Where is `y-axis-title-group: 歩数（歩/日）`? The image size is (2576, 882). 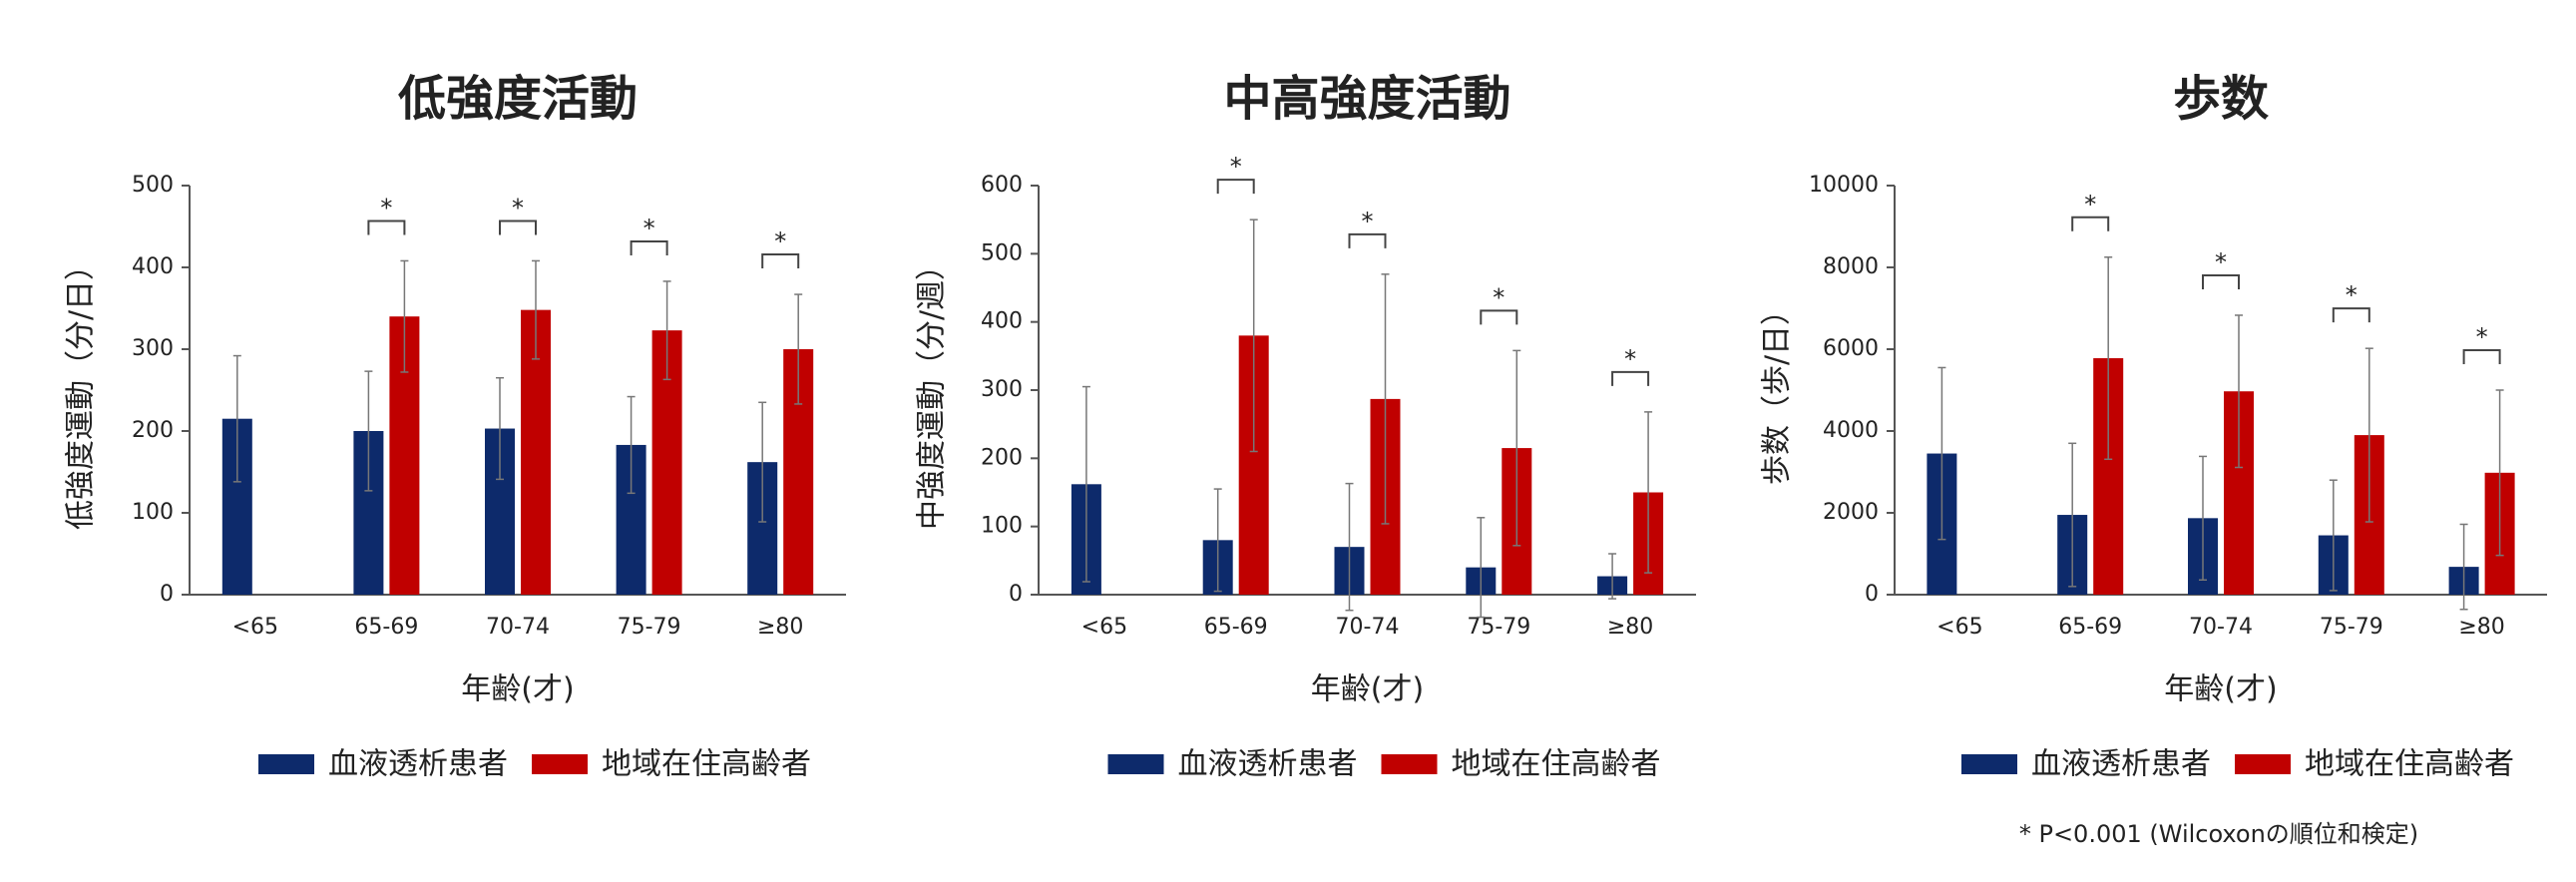
y-axis-title-group: 歩数（歩/日） is located at coordinates (1777, 390).